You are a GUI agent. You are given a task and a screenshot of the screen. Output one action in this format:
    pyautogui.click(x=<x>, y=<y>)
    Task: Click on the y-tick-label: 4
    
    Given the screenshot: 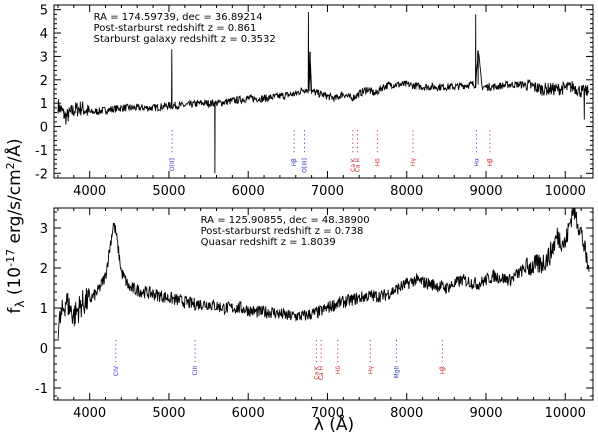 What is the action you would take?
    pyautogui.click(x=44, y=34)
    